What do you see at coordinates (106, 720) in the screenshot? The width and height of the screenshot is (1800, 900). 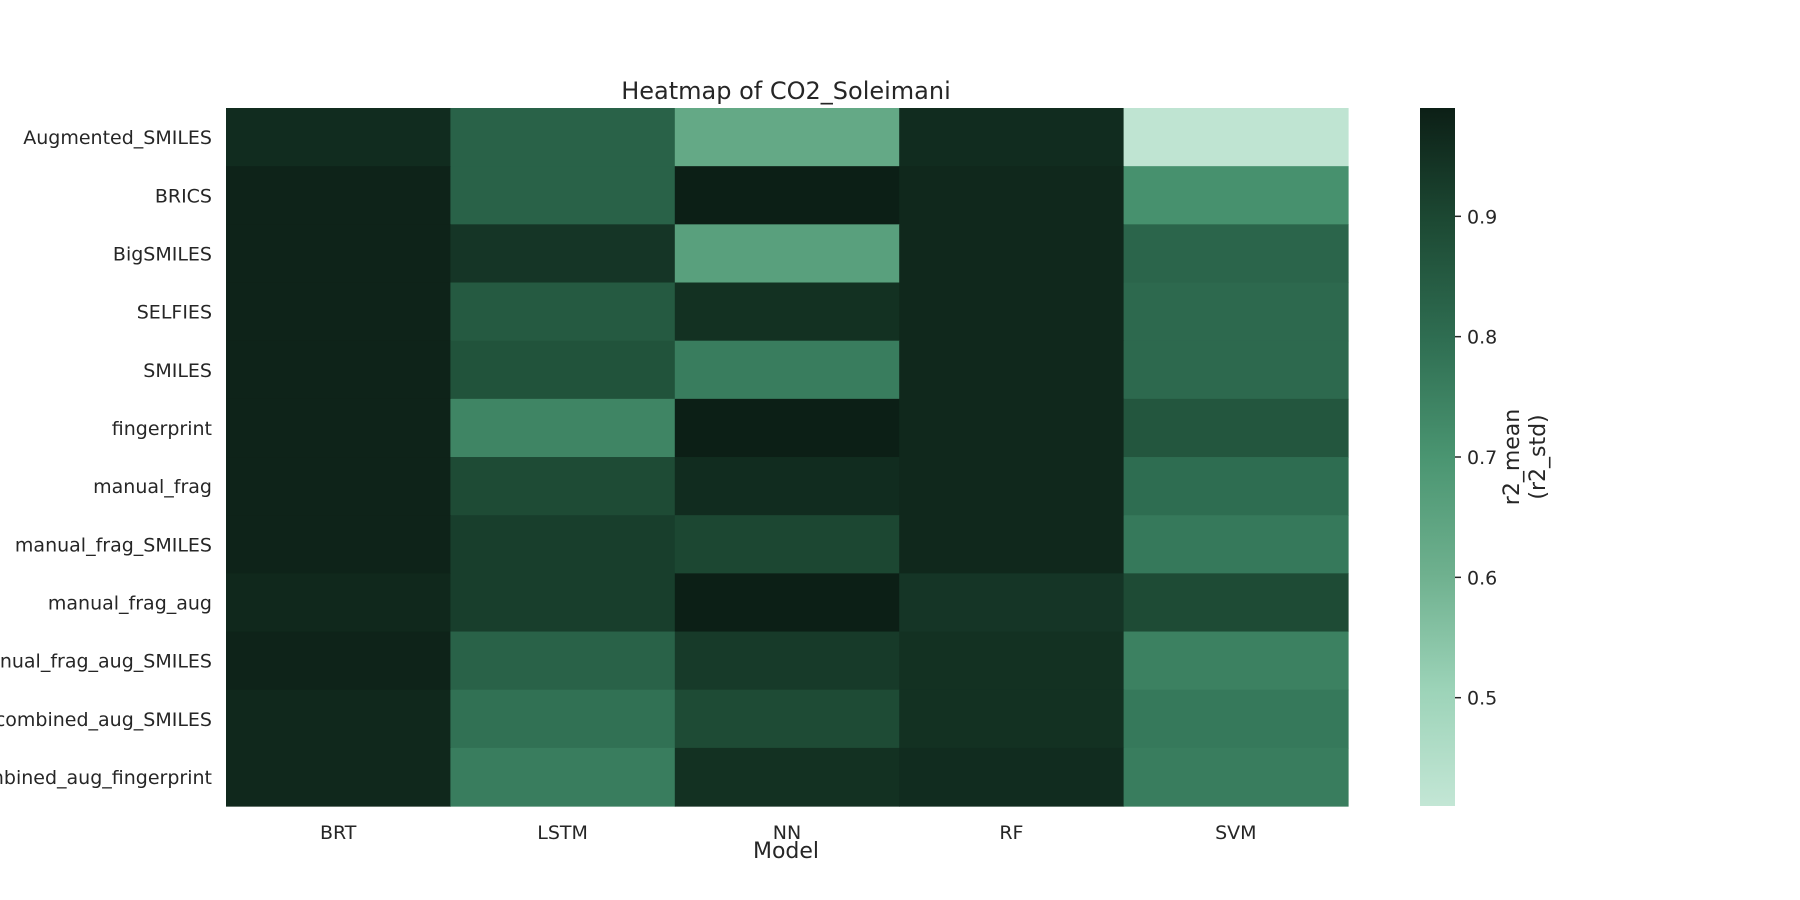 I see `y-tick-label: combined_aug_SMILES` at bounding box center [106, 720].